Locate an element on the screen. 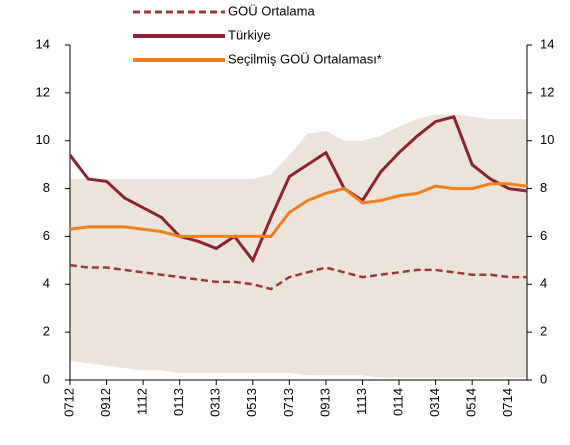 Image resolution: width=570 pixels, height=445 pixels. x-tick-label: 0713 is located at coordinates (288, 402).